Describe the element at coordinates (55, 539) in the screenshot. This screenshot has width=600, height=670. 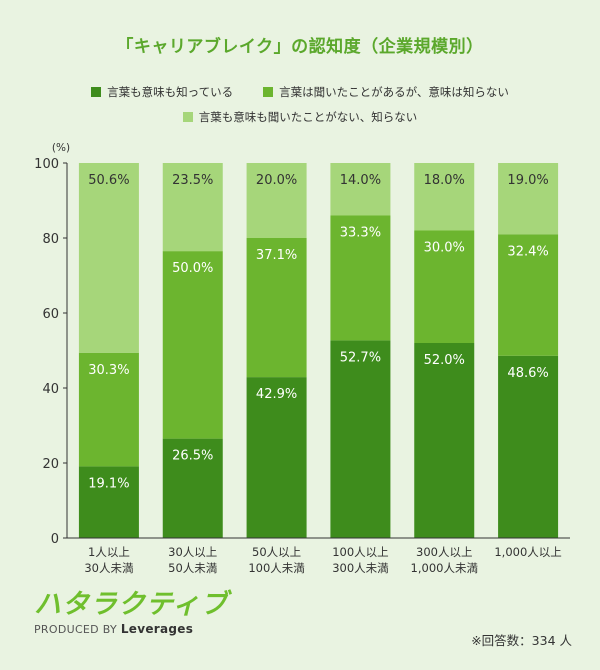
I see `y-tick-label: 0` at that location.